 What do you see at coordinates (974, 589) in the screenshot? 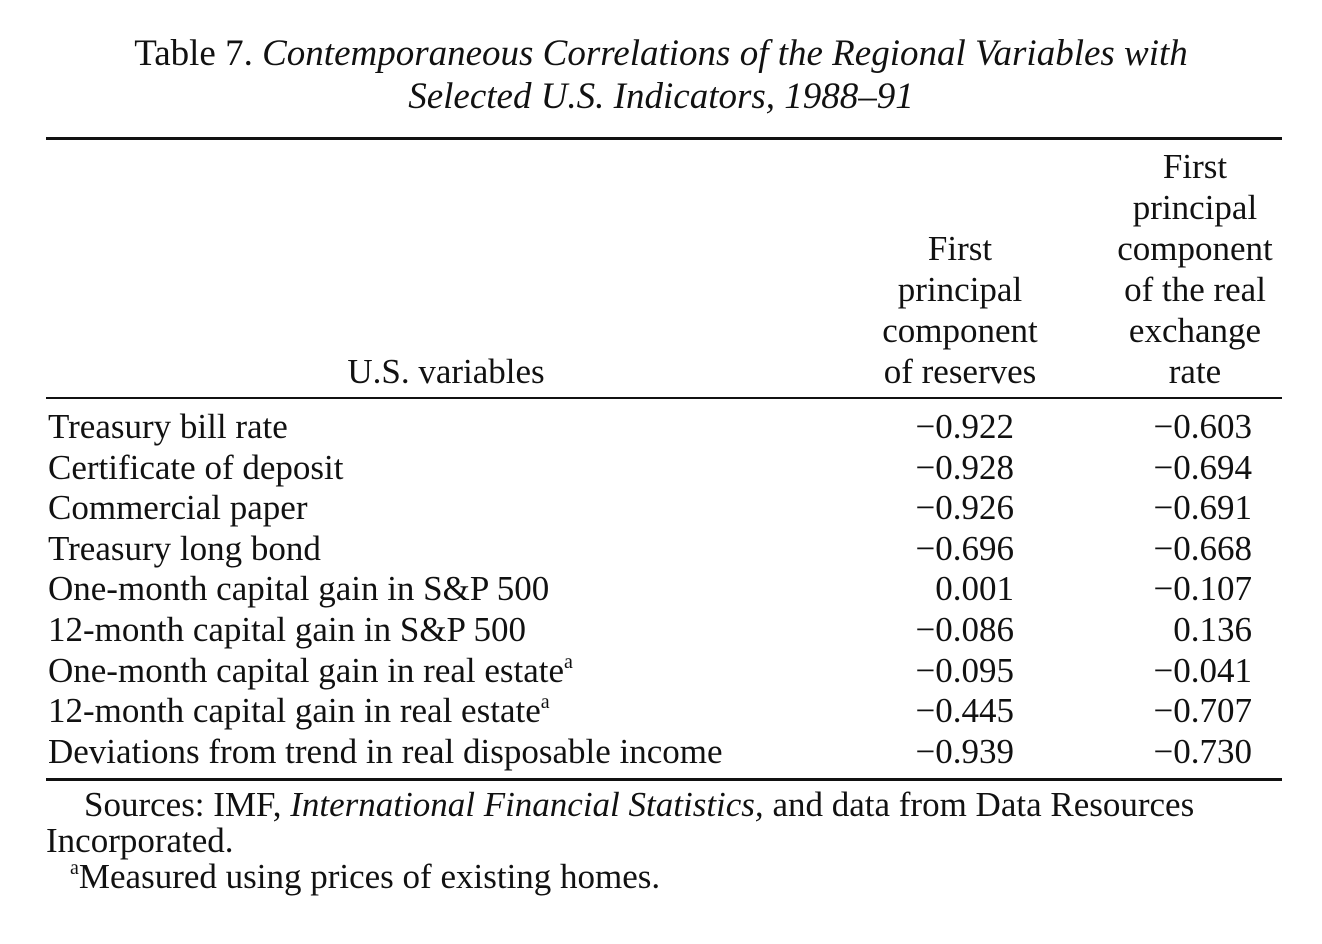
I see `cell-reserves: 0.001` at bounding box center [974, 589].